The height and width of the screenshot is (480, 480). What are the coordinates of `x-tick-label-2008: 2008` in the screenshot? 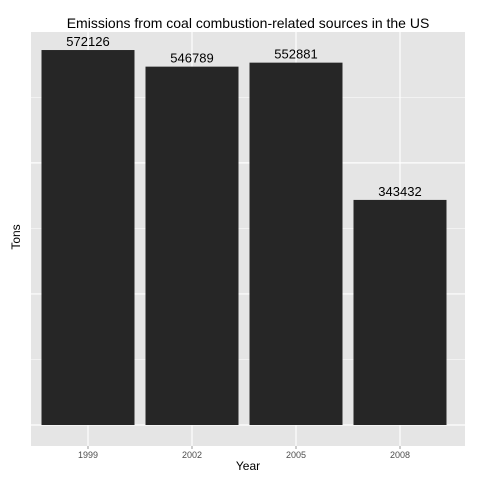 It's located at (400, 455).